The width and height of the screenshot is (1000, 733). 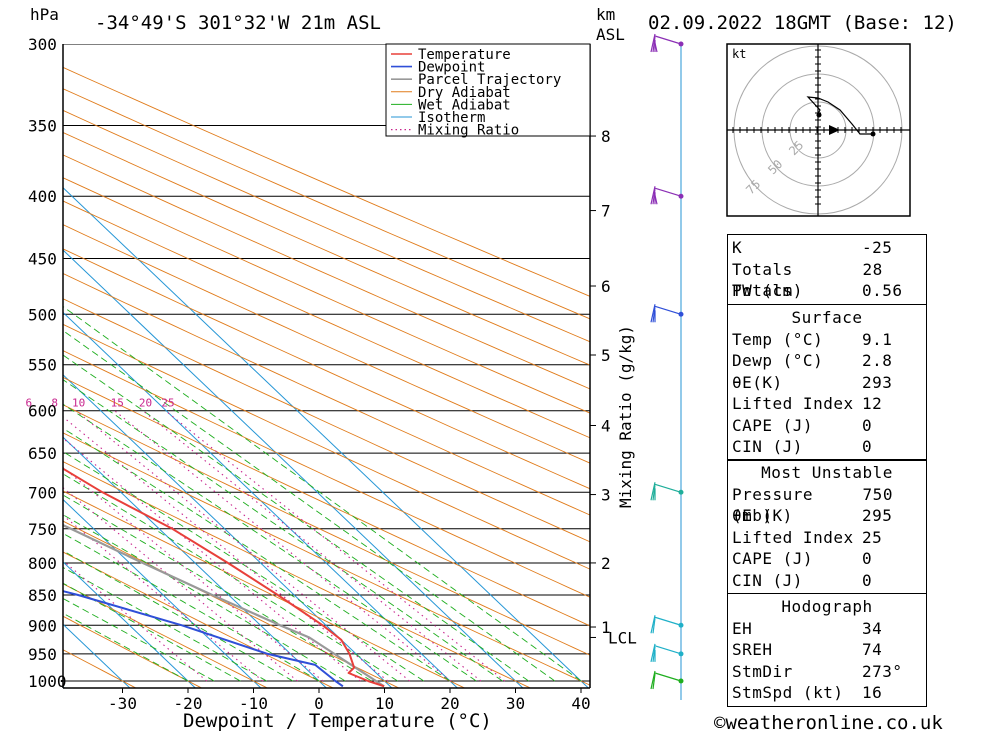 I want to click on wind-barb-staff, so click(x=668, y=488).